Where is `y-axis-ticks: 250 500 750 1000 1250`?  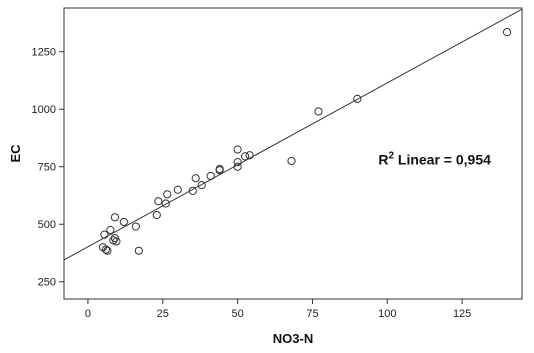
y-axis-ticks: 250 500 750 1000 1250 is located at coordinates (48, 168).